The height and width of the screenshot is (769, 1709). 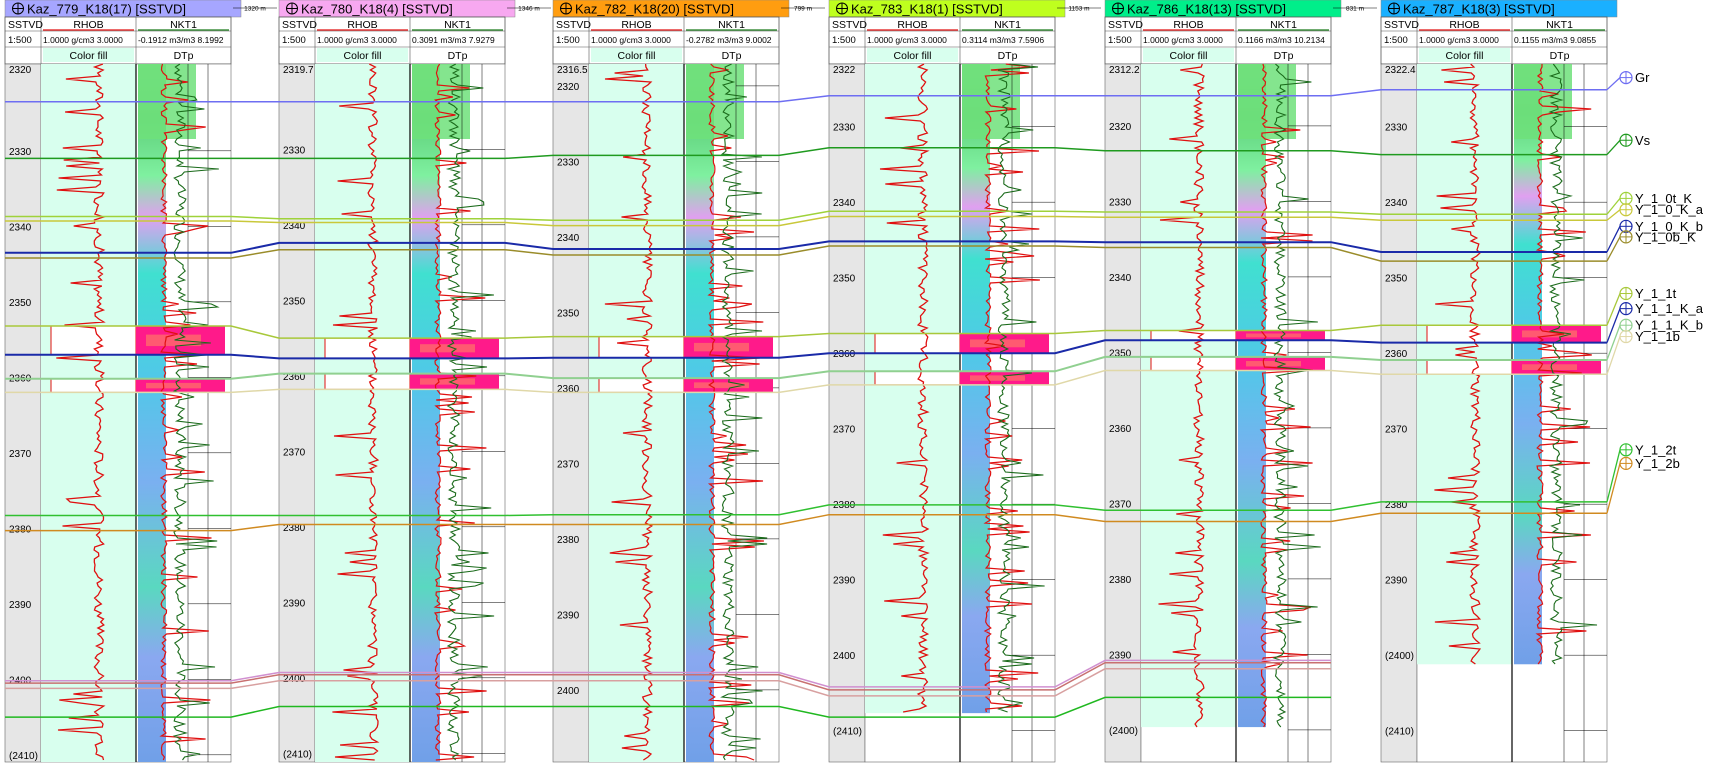 What do you see at coordinates (1555, 40) in the screenshot?
I see `nkt1-range: 0.1155 m3/m3 9.0855` at bounding box center [1555, 40].